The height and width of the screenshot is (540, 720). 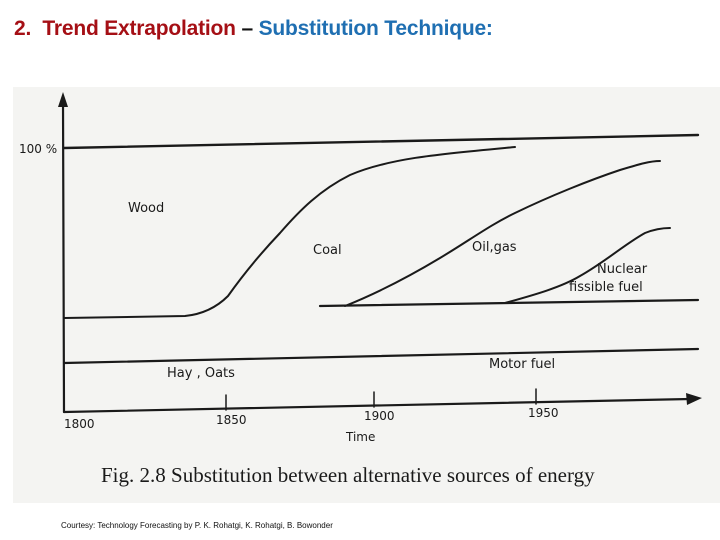 I want to click on title-sub: Substitution Technique:, so click(x=375, y=28).